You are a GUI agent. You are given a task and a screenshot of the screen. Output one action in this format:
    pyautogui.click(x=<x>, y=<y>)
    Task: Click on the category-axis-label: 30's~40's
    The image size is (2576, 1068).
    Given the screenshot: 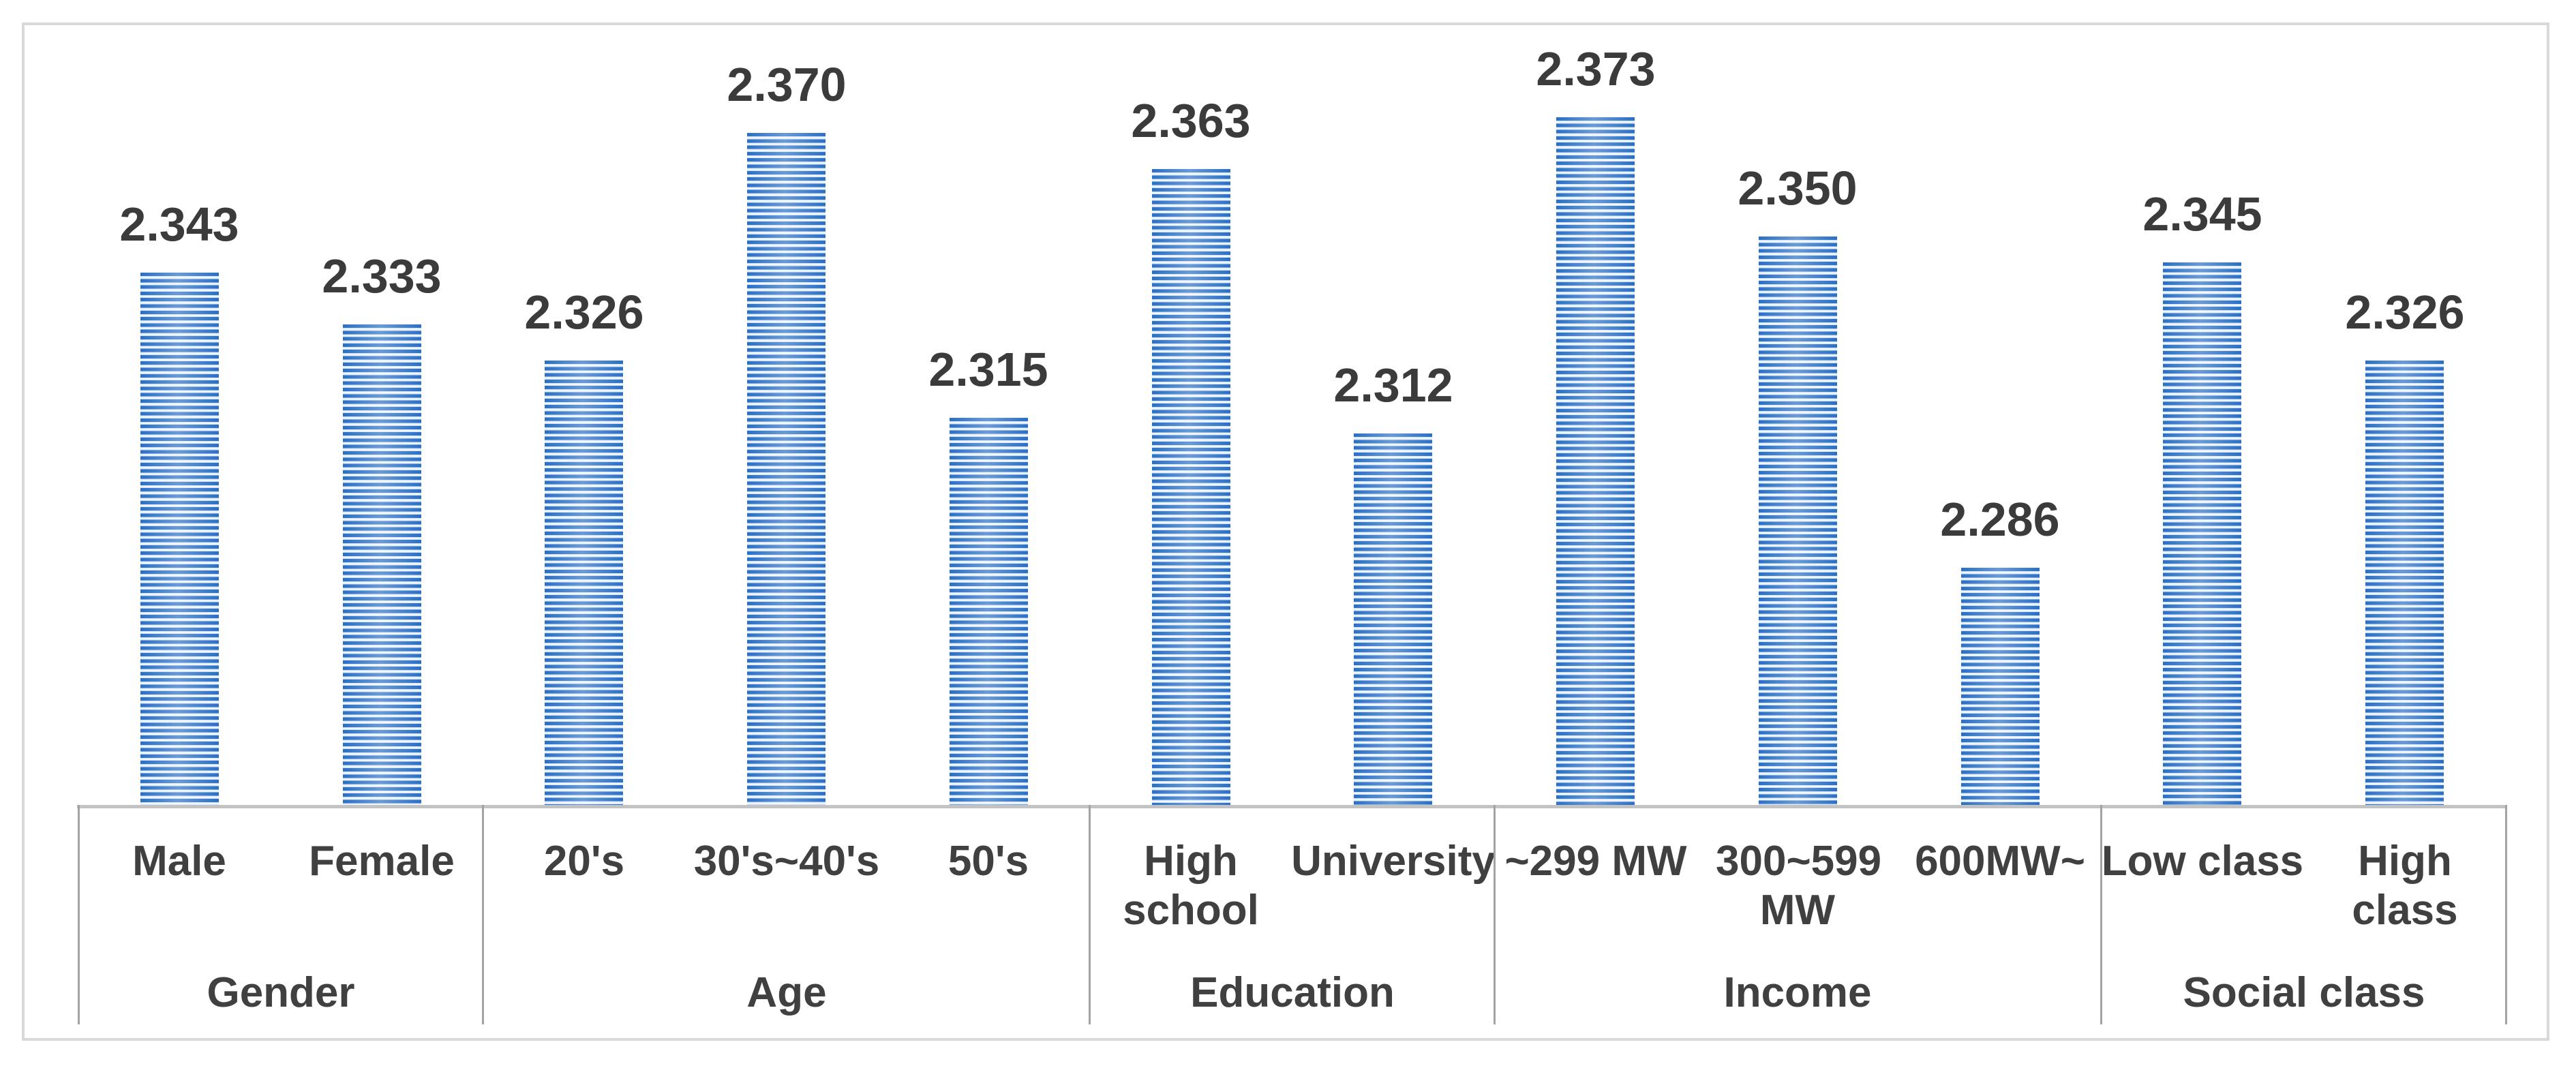 What is the action you would take?
    pyautogui.click(x=786, y=862)
    